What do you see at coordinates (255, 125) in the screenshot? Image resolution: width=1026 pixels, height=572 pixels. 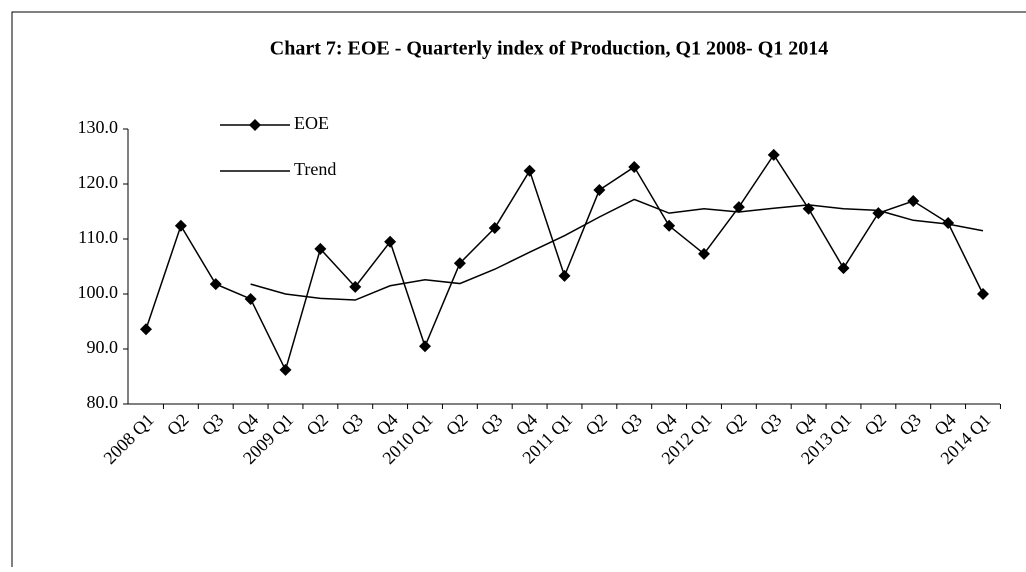 I see `legend-marker` at bounding box center [255, 125].